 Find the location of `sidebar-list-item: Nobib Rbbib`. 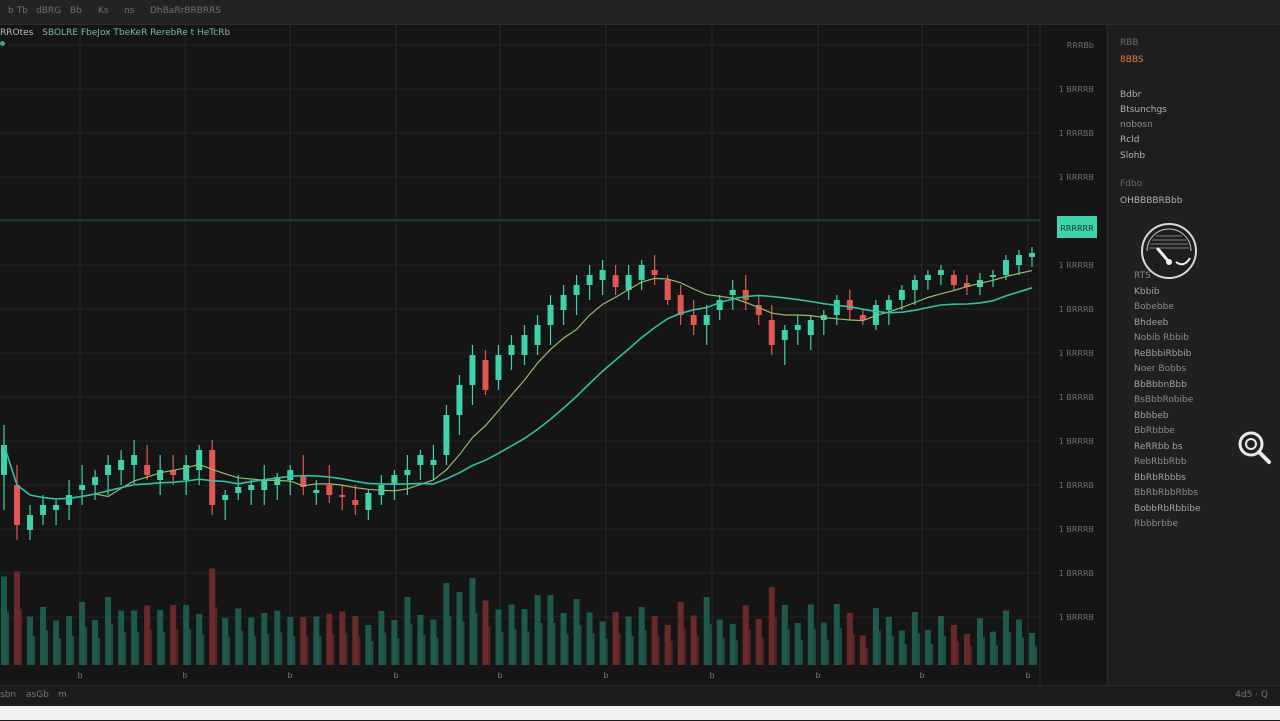

sidebar-list-item: Nobib Rbbib is located at coordinates (1161, 338).